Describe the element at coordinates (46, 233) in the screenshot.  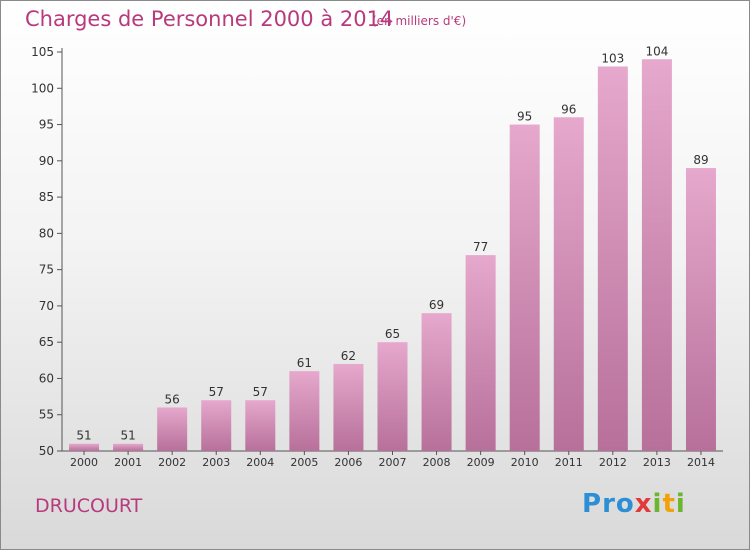
I see `y-tick-label: 80` at that location.